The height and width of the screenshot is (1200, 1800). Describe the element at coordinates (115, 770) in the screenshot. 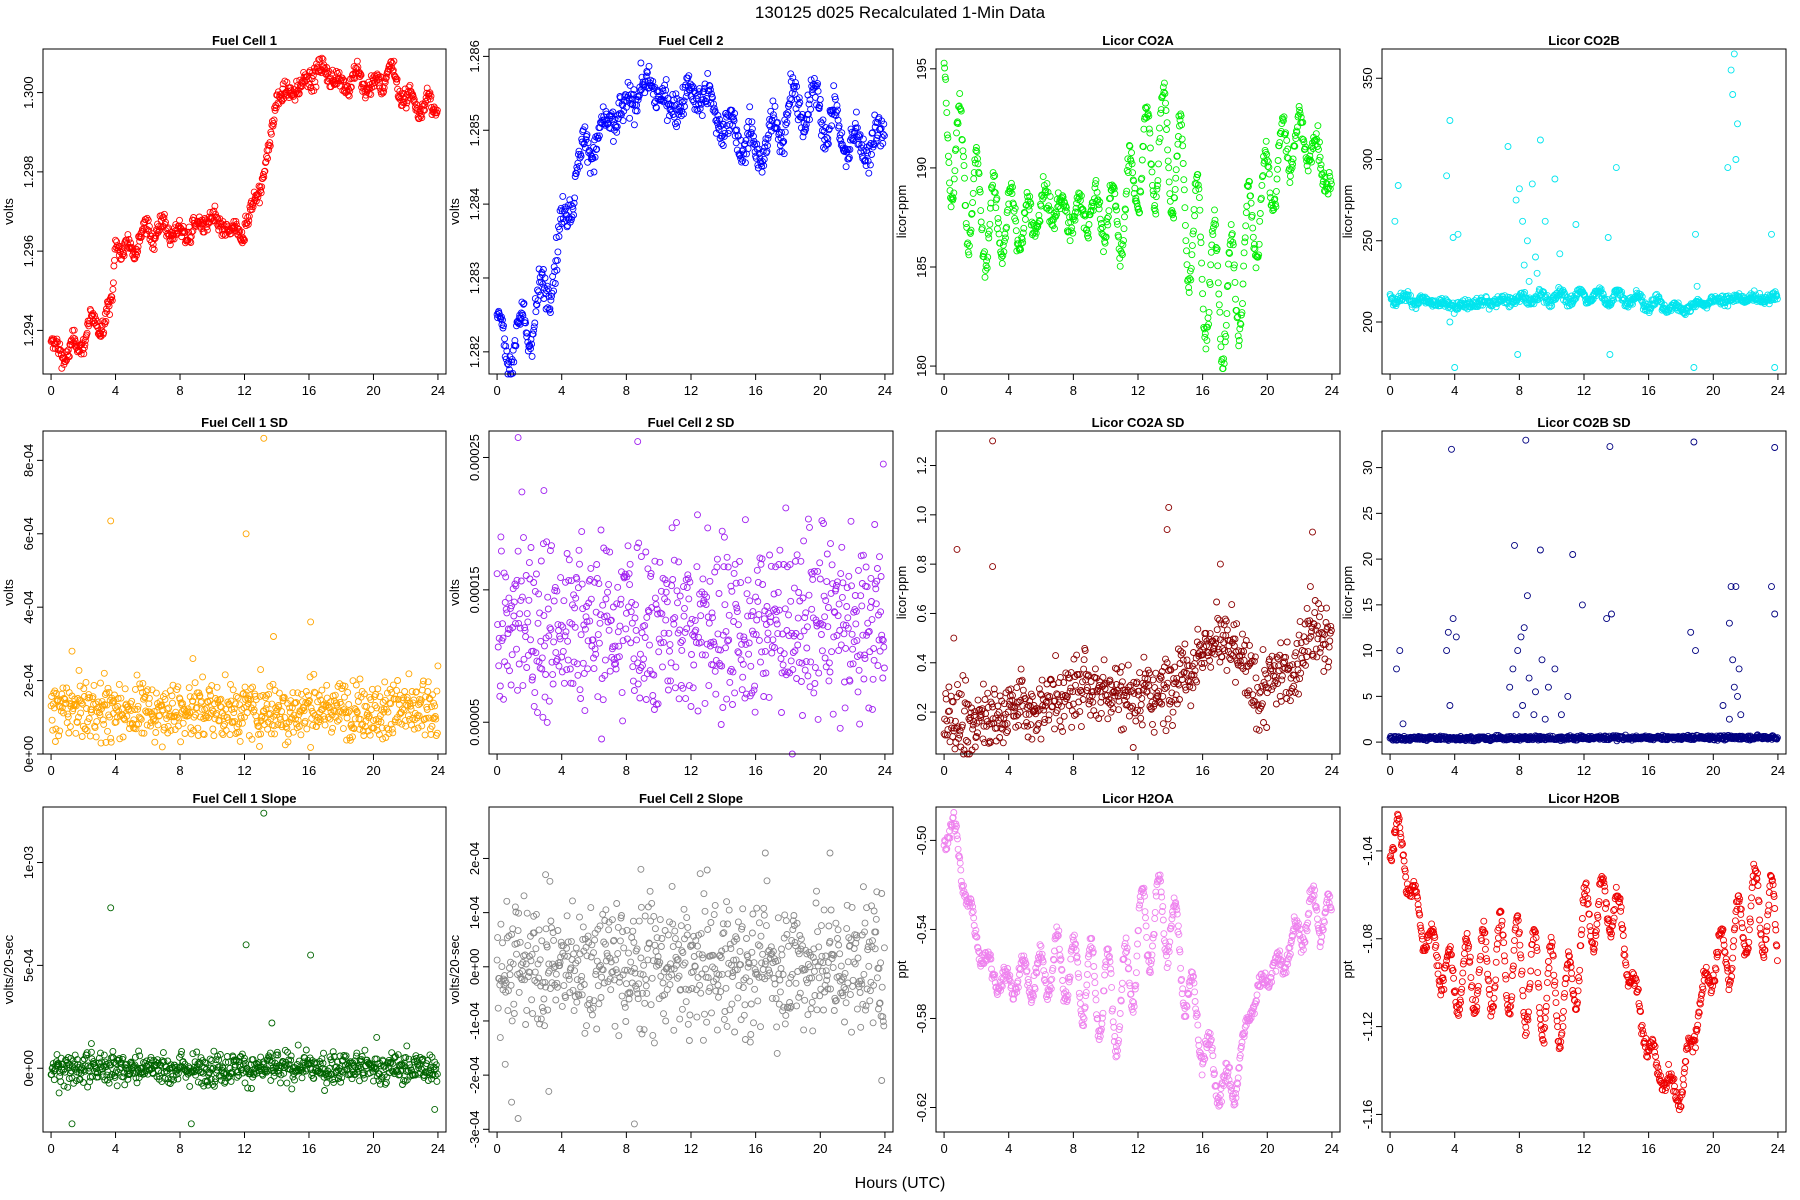

I see `x-tick-label: 4` at that location.